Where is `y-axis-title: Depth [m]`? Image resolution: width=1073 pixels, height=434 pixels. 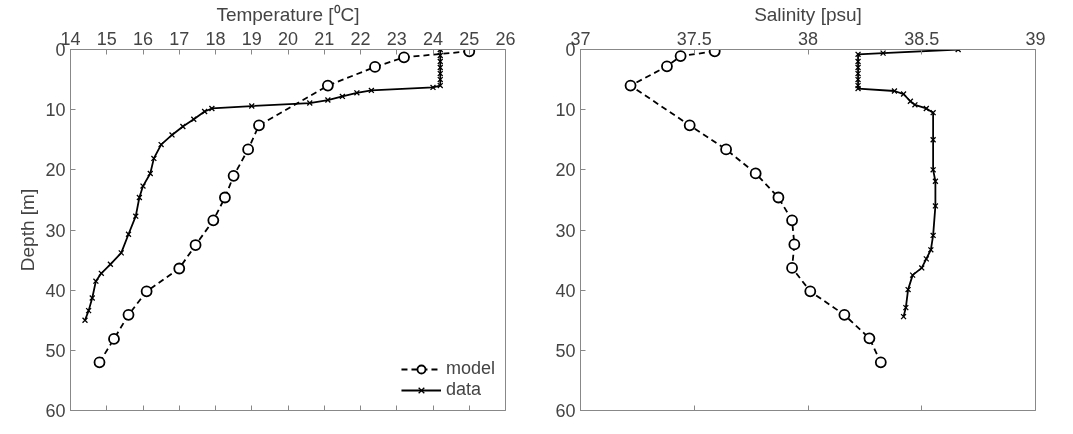
y-axis-title: Depth [m] is located at coordinates (28, 230).